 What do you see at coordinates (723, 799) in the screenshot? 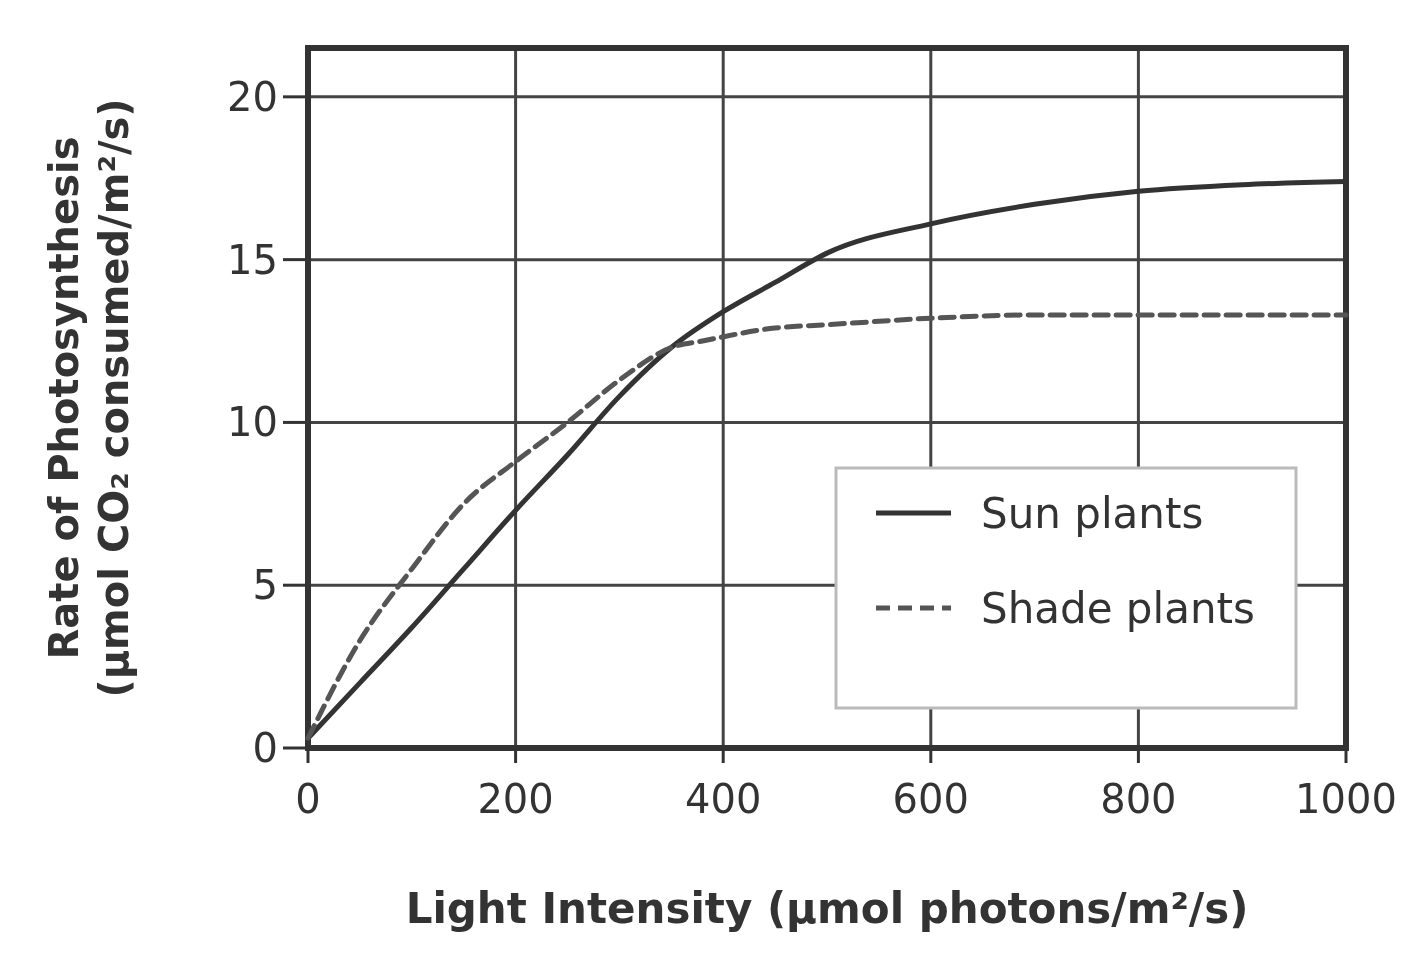
I see `x-tick-label: 400` at bounding box center [723, 799].